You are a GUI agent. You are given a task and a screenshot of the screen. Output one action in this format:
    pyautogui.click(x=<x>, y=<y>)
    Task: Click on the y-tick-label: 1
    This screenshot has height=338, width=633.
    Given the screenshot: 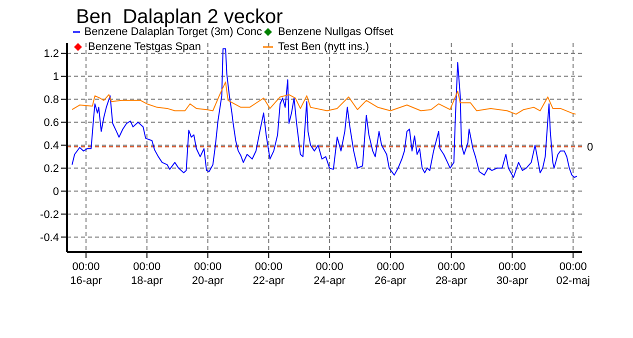 What is the action you would take?
    pyautogui.click(x=55, y=77)
    